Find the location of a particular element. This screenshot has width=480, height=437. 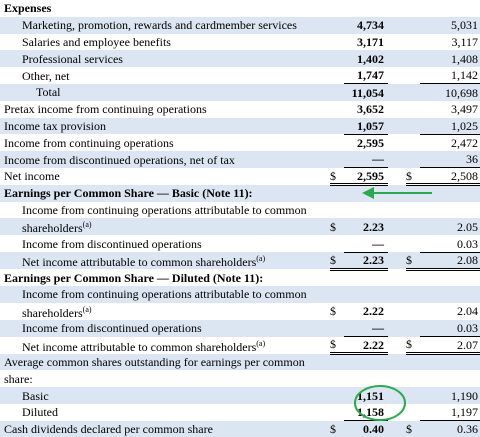

label-text: Diluted is located at coordinates (40, 412).